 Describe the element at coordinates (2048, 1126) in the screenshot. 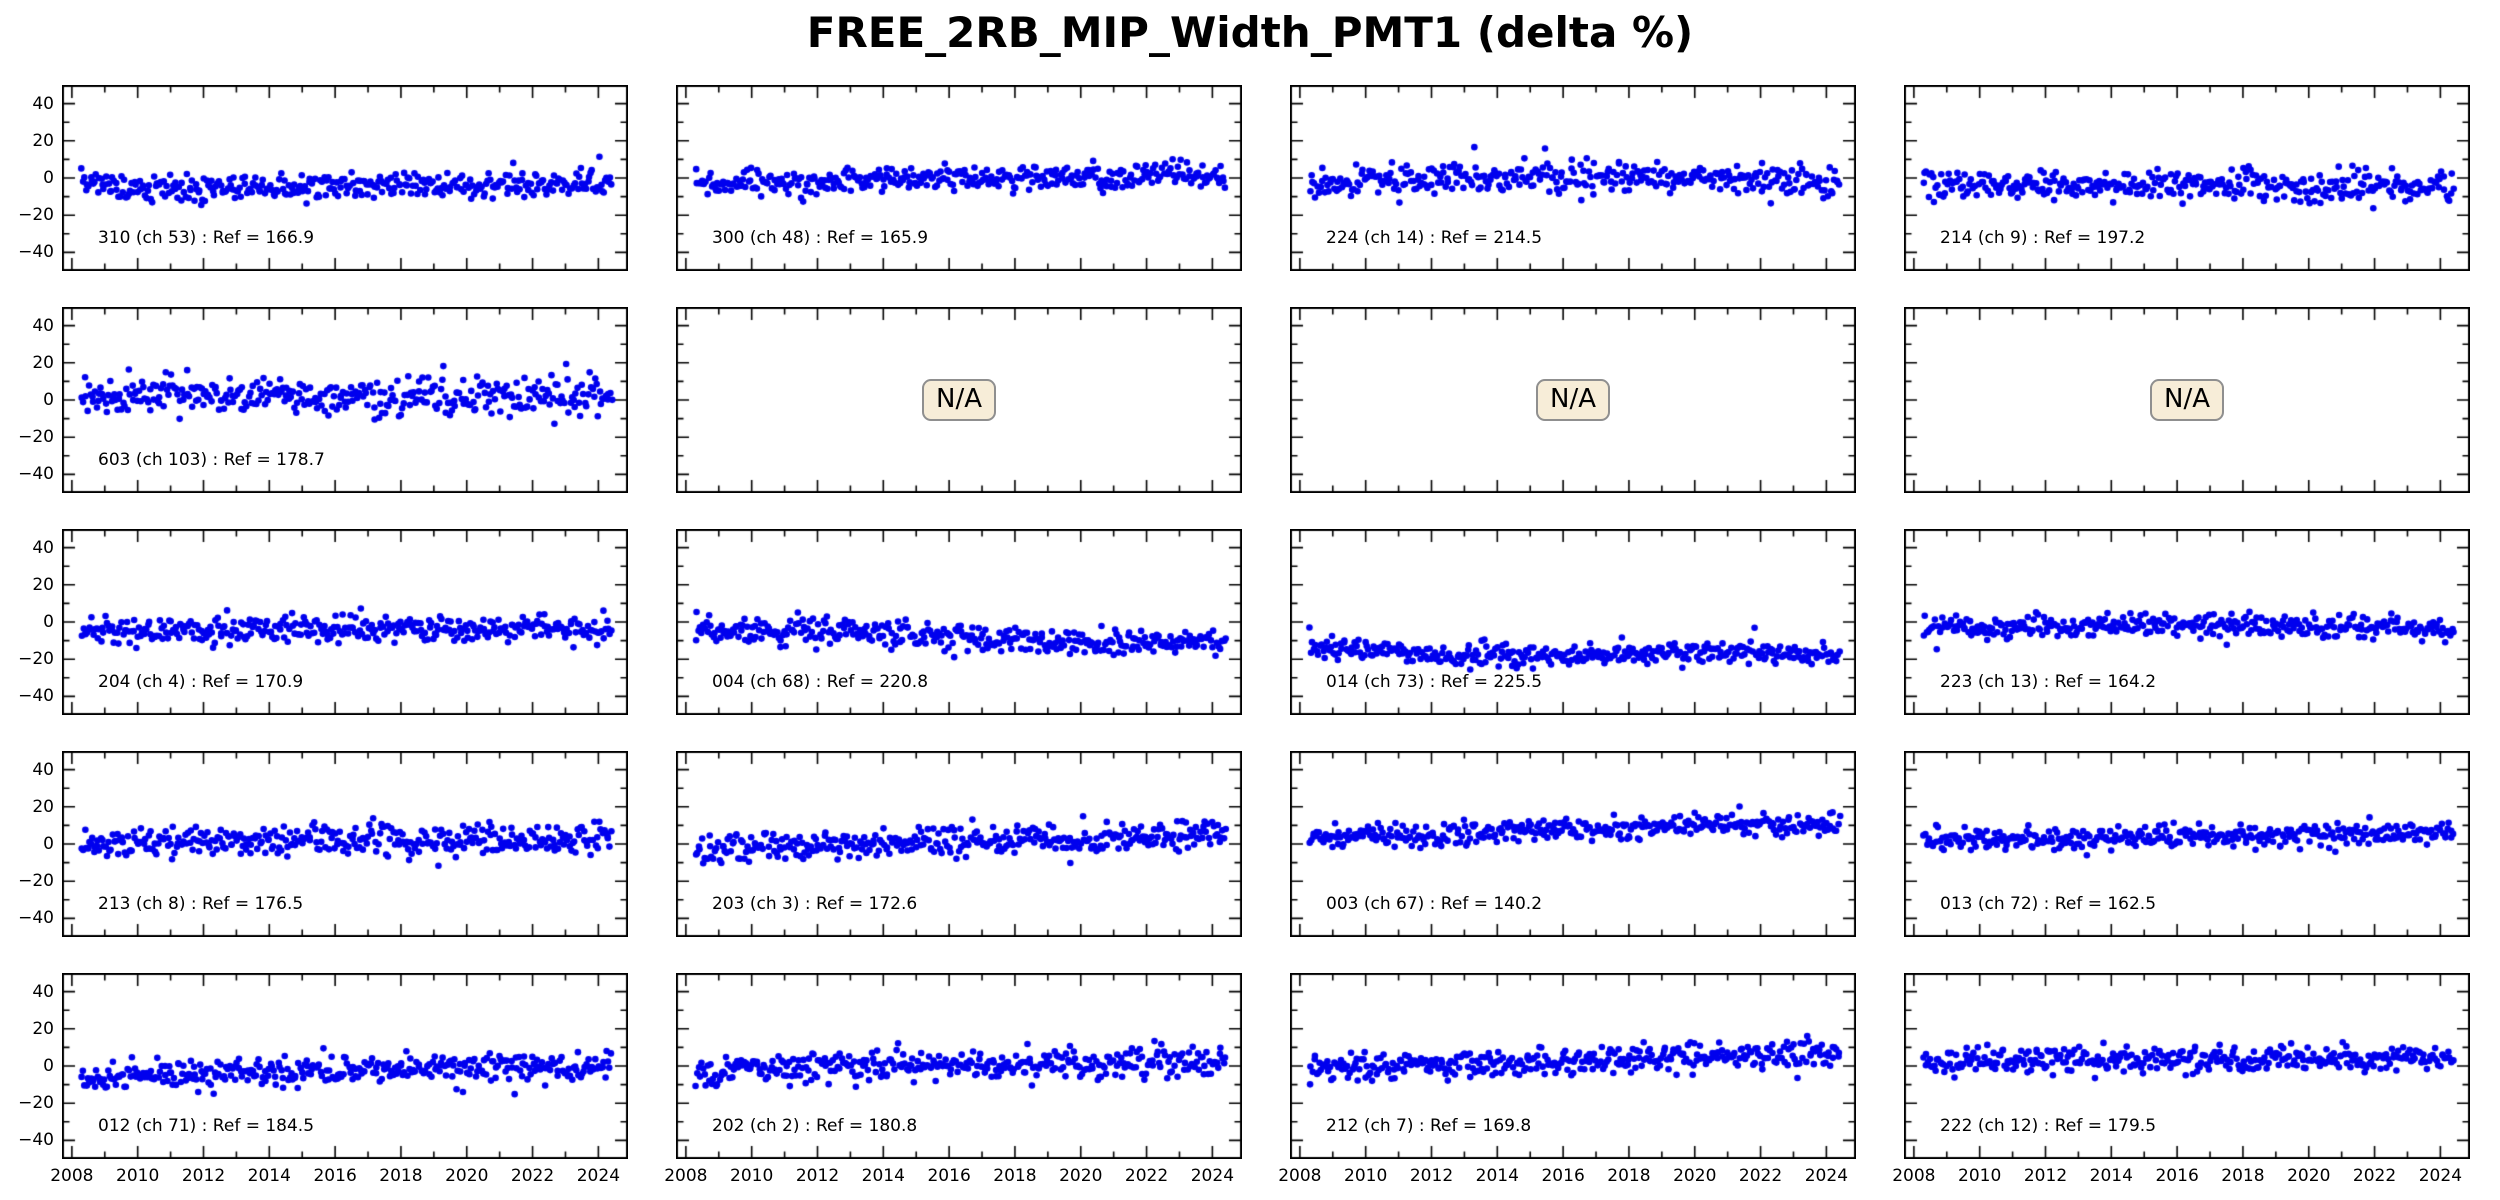

I see `channel-ref-label: 222 (ch 12) : Ref = 179.5` at that location.